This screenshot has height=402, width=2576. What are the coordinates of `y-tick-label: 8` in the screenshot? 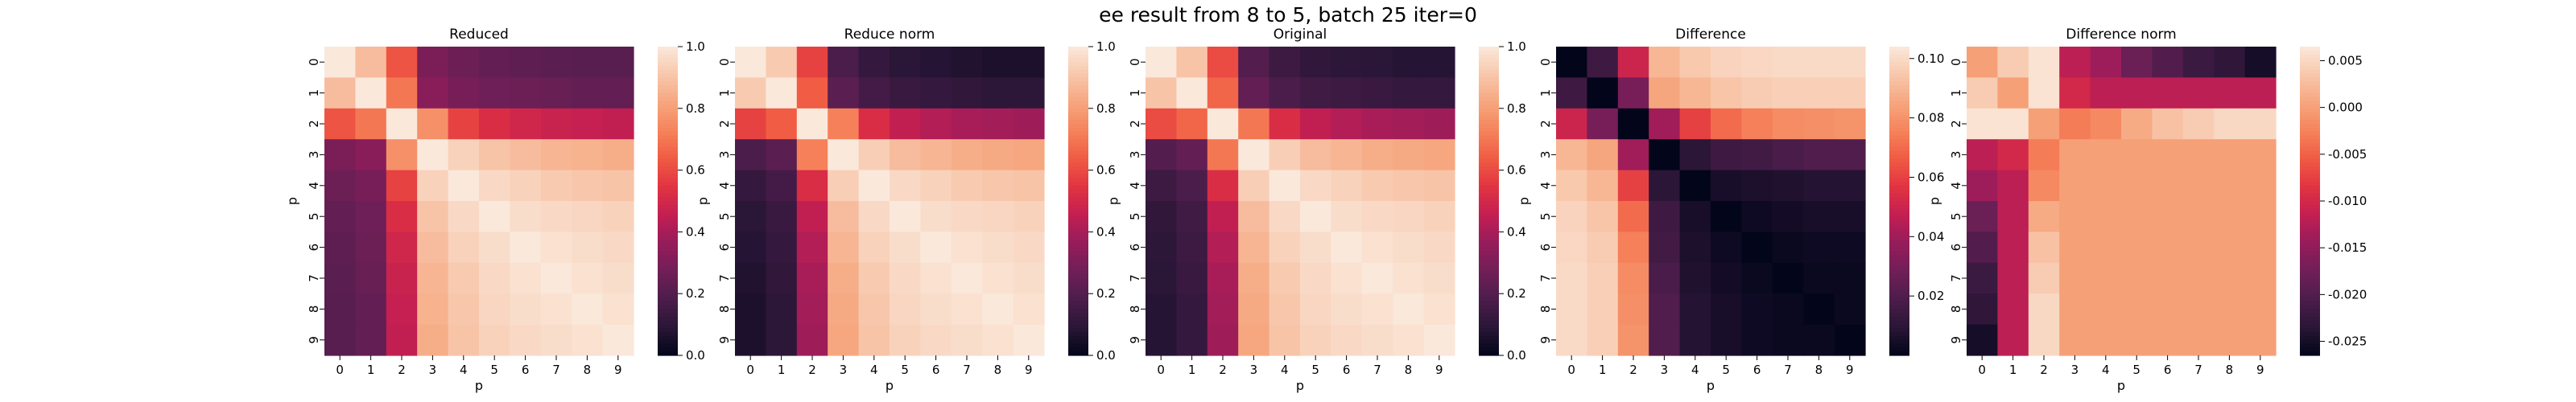 It's located at (724, 310).